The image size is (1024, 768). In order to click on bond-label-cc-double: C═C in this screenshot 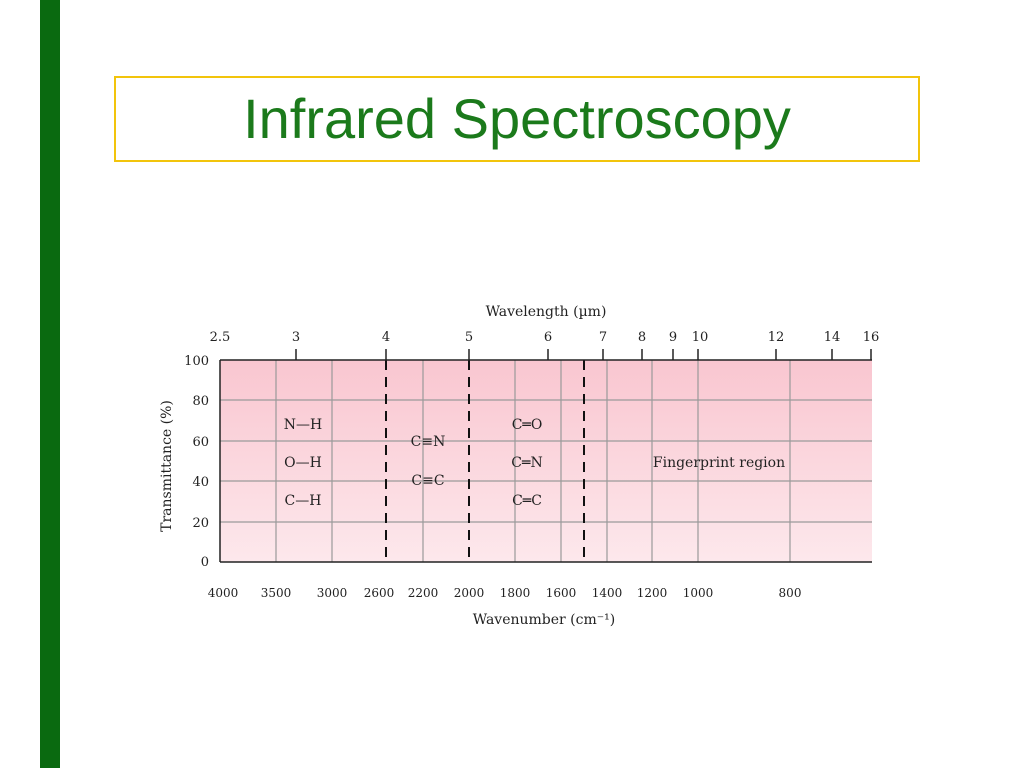, I will do `click(527, 501)`.